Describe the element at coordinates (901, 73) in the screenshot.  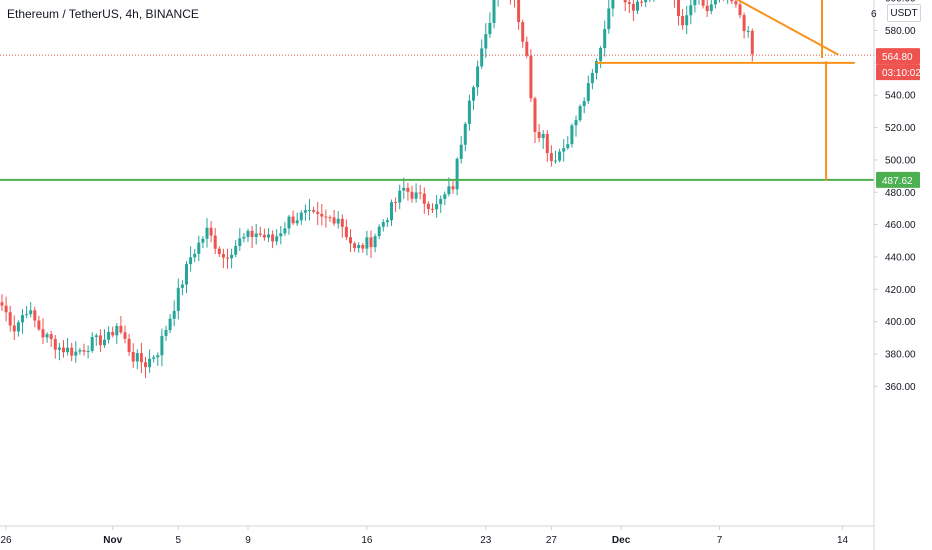
I see `countdown-tag-text: 03:10:02` at that location.